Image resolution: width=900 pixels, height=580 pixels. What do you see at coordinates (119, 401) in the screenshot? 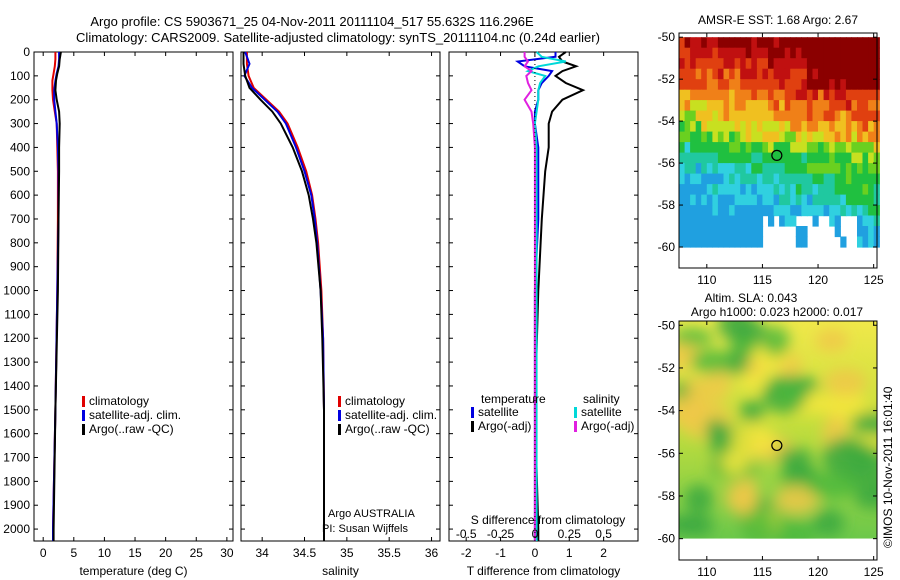
I see `legend-label: climatology` at bounding box center [119, 401].